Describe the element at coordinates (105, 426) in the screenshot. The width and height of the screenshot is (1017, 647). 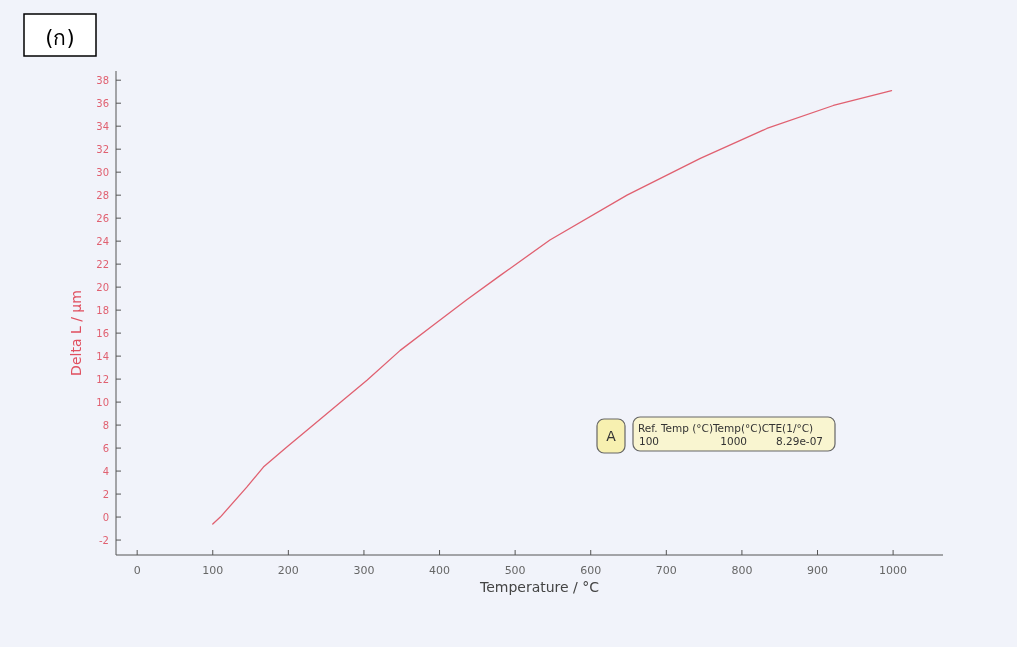
I see `y-tick-label: 8` at that location.